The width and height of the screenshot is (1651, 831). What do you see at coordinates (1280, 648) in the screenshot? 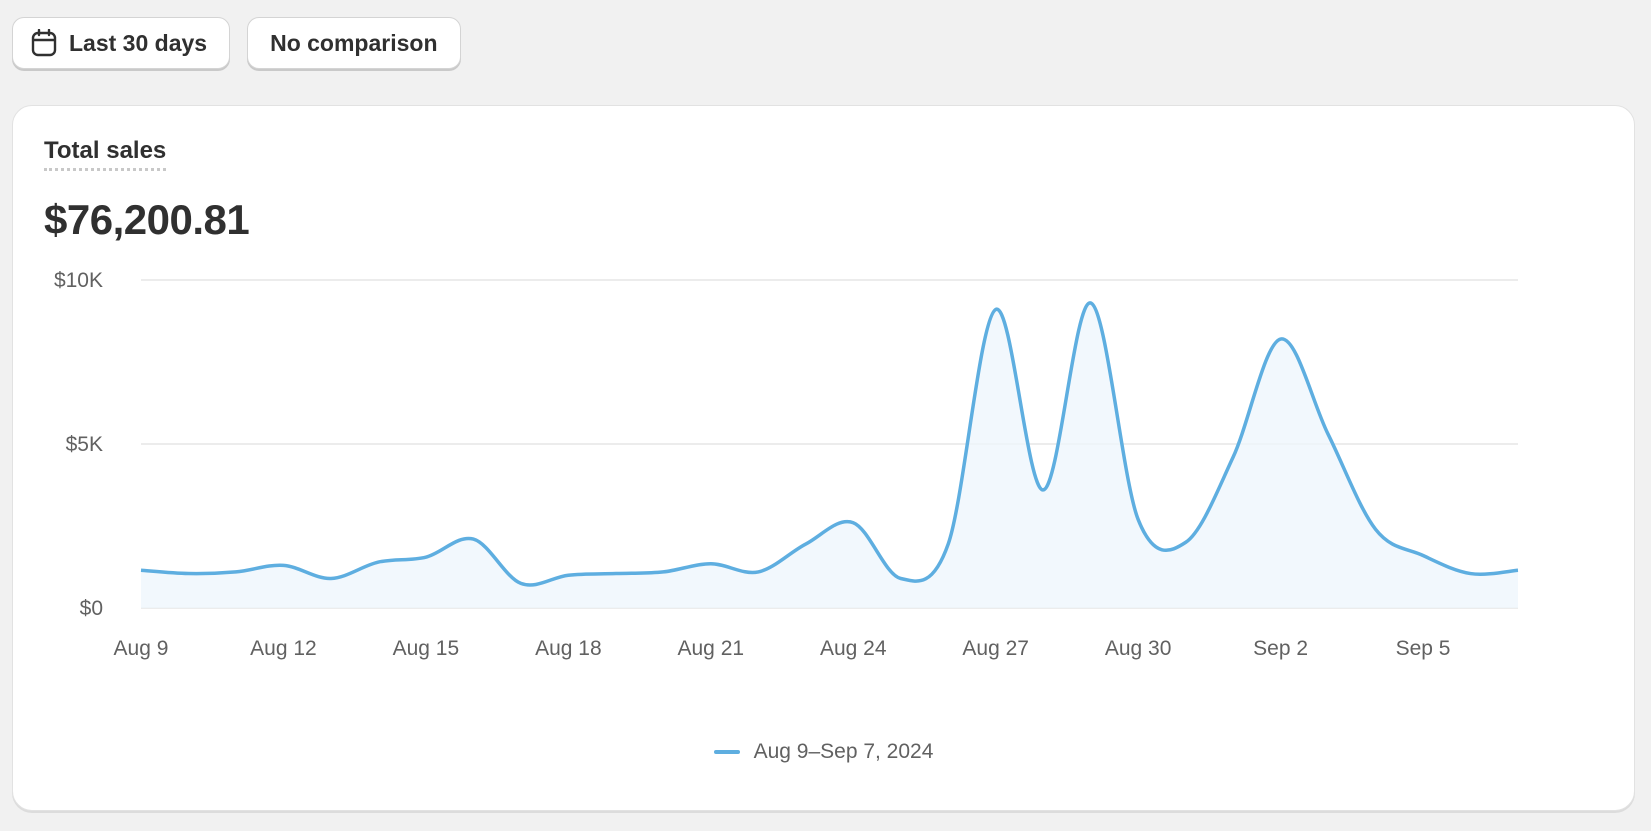
I see `x-tick-label: Sep 2` at bounding box center [1280, 648].